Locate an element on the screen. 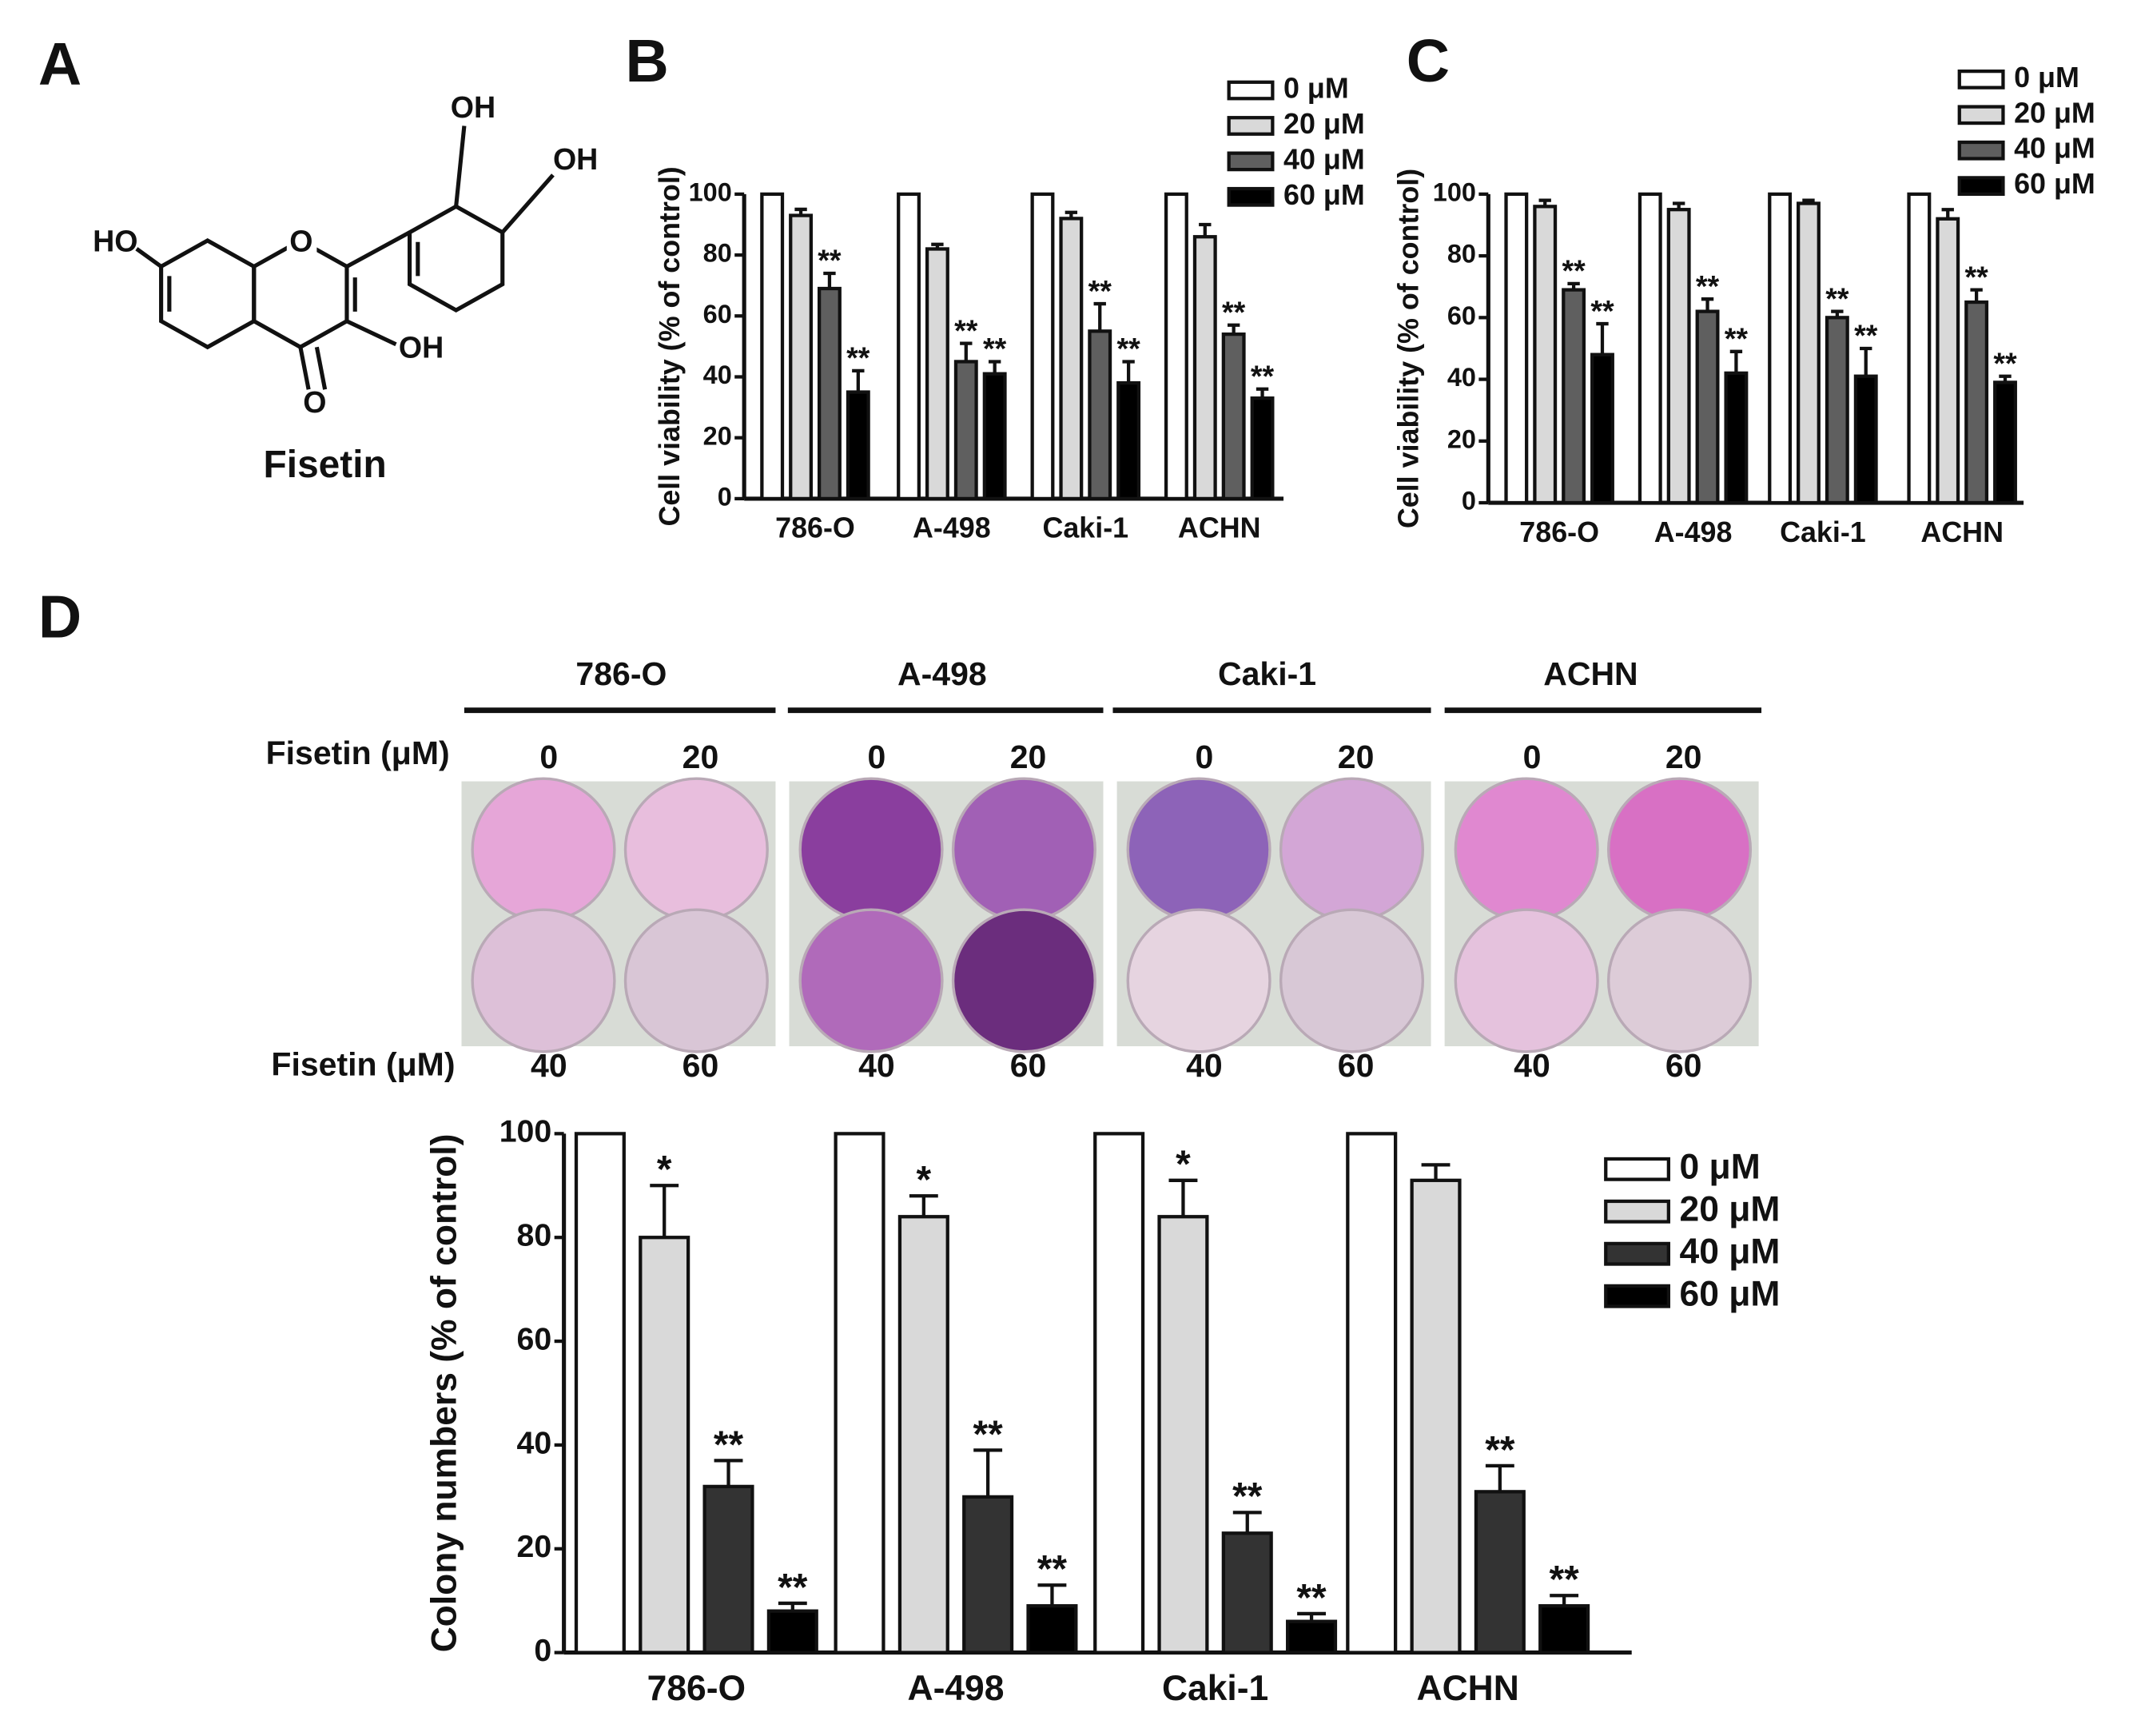 This screenshot has height=1736, width=2141. y-tick-label: 20 is located at coordinates (534, 1546).